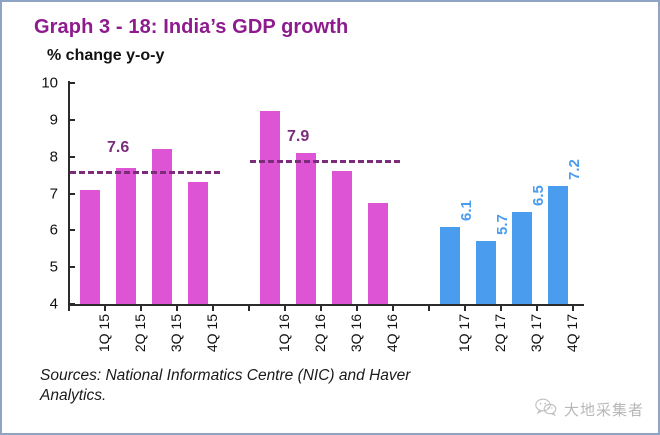  What do you see at coordinates (538, 195) in the screenshot?
I see `bar-value-label: 6.5` at bounding box center [538, 195].